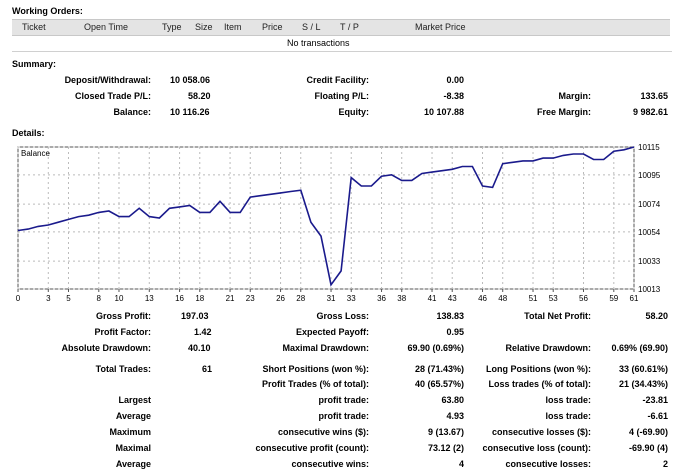  What do you see at coordinates (349, 27) in the screenshot?
I see `col-tp: T / P` at bounding box center [349, 27].